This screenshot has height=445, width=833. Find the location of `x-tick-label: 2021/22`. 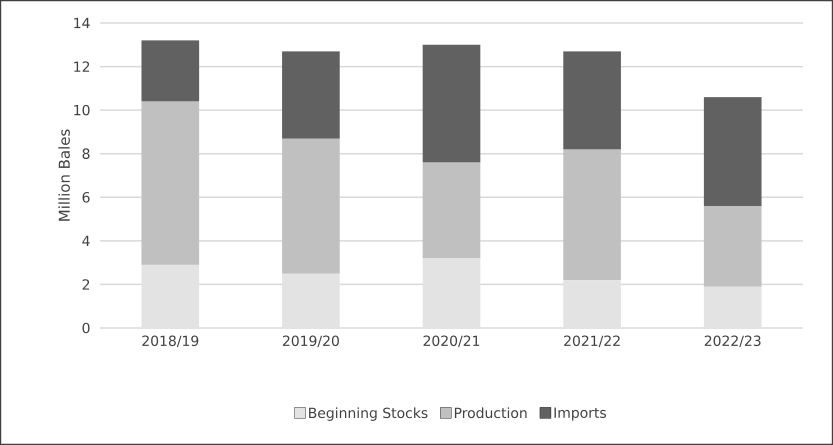

x-tick-label: 2021/22 is located at coordinates (592, 342).